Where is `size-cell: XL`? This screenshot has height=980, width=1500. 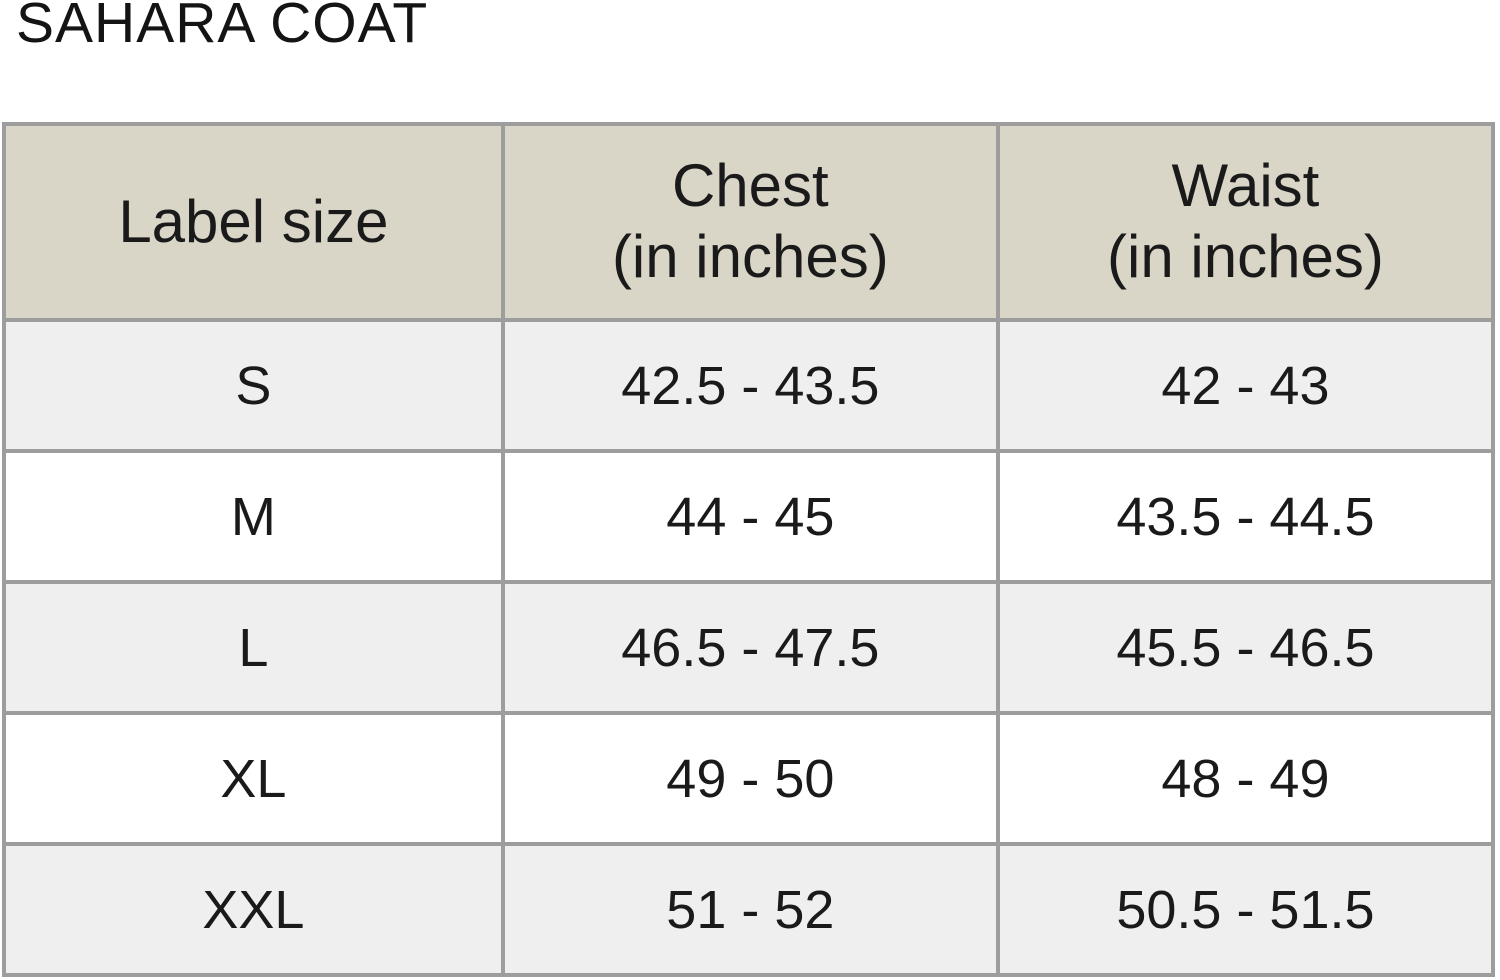
size-cell: XL is located at coordinates (253, 778).